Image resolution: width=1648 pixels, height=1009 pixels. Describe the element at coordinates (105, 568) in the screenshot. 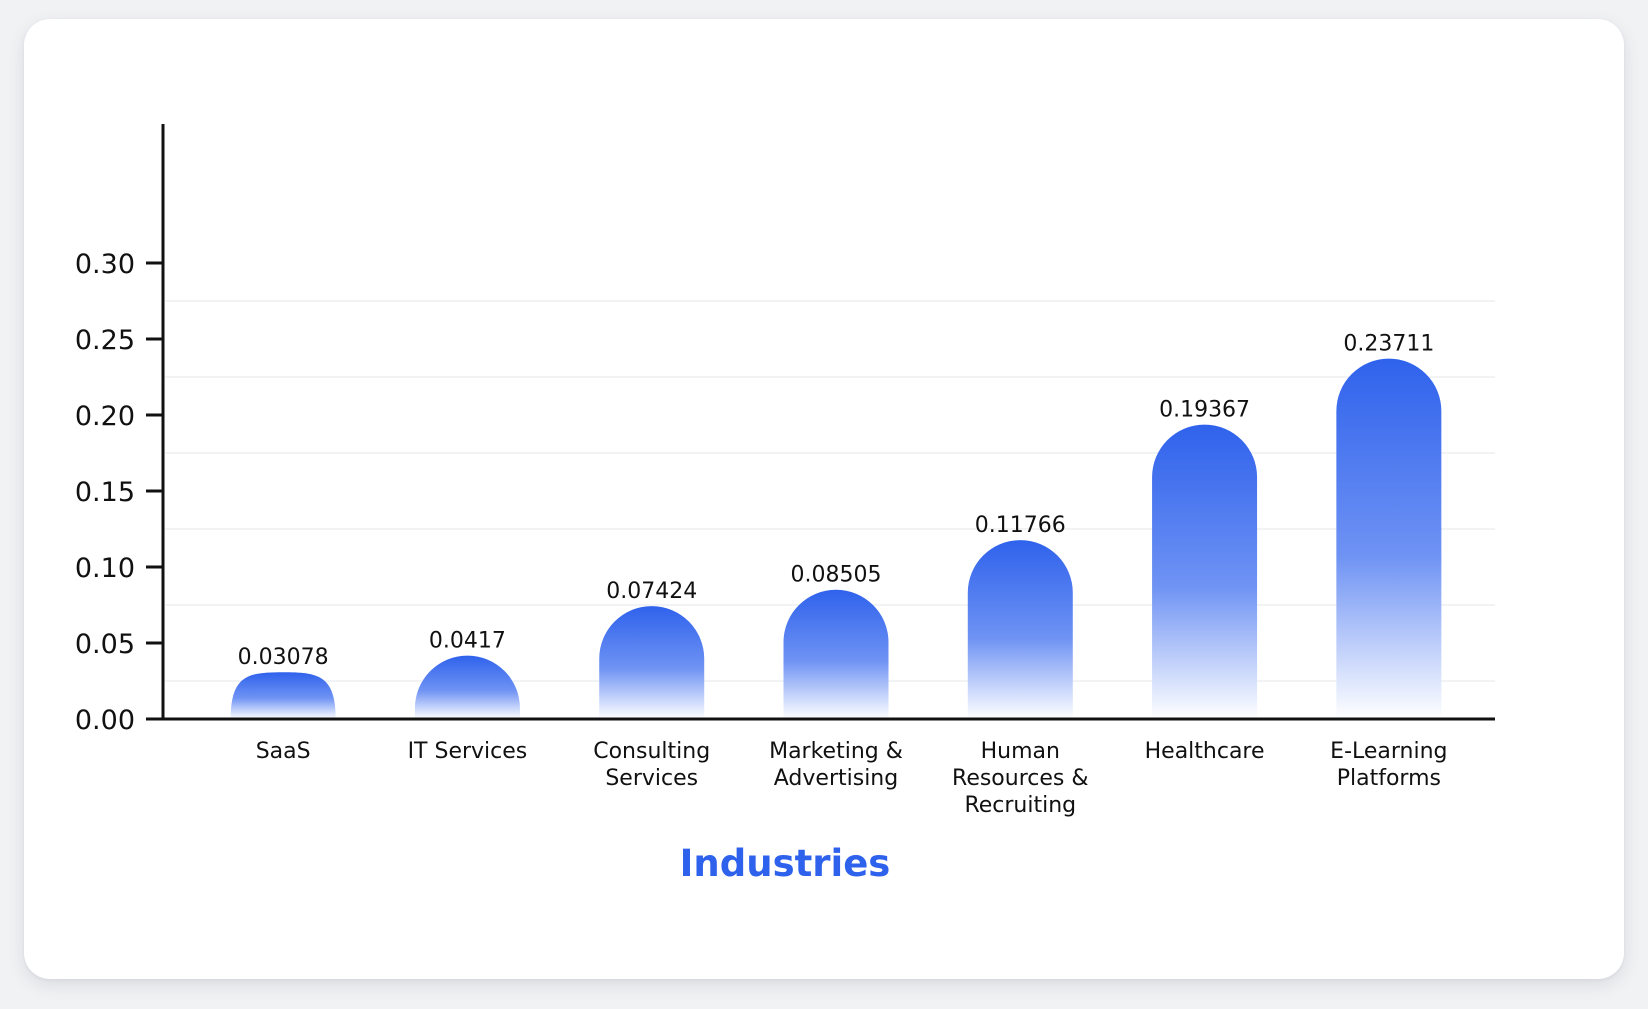

I see `y-tick-label: 0.10` at that location.